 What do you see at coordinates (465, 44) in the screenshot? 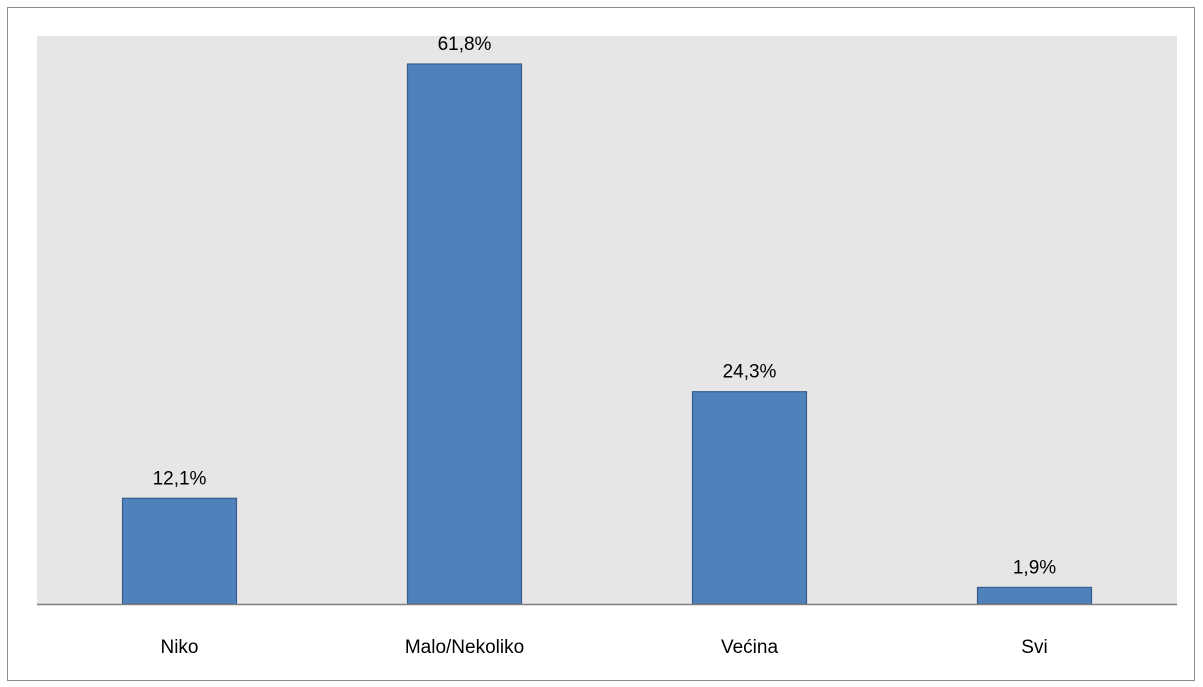
I see `data-label-1: 61,8%` at bounding box center [465, 44].